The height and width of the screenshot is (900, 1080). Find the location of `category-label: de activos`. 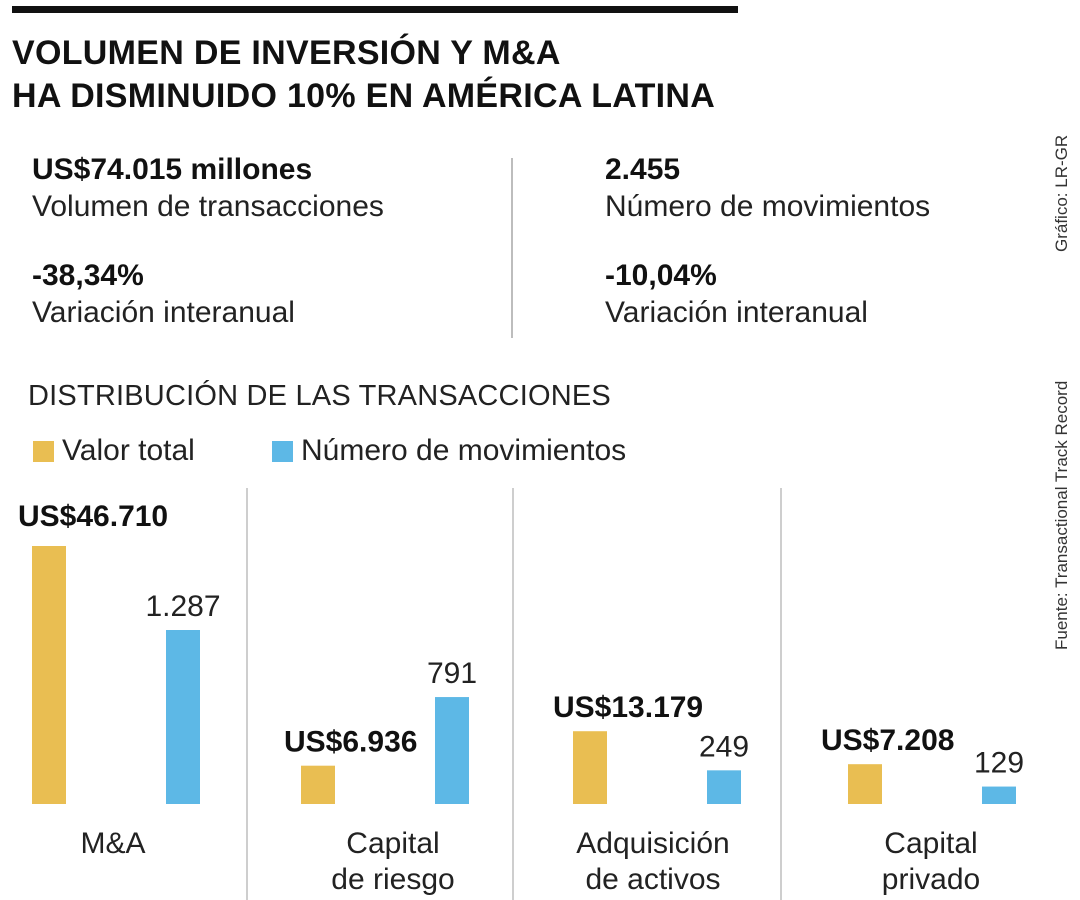

category-label: de activos is located at coordinates (652, 879).